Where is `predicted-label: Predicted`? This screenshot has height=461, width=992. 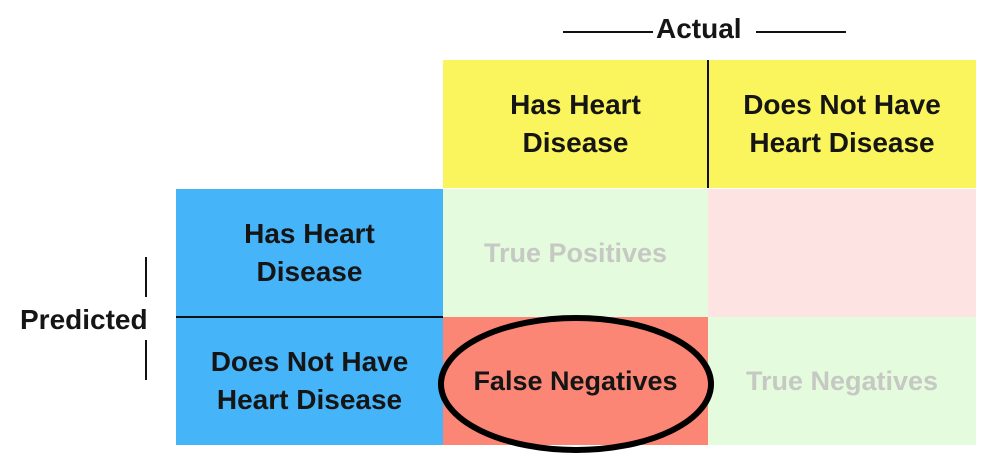 predicted-label: Predicted is located at coordinates (84, 319).